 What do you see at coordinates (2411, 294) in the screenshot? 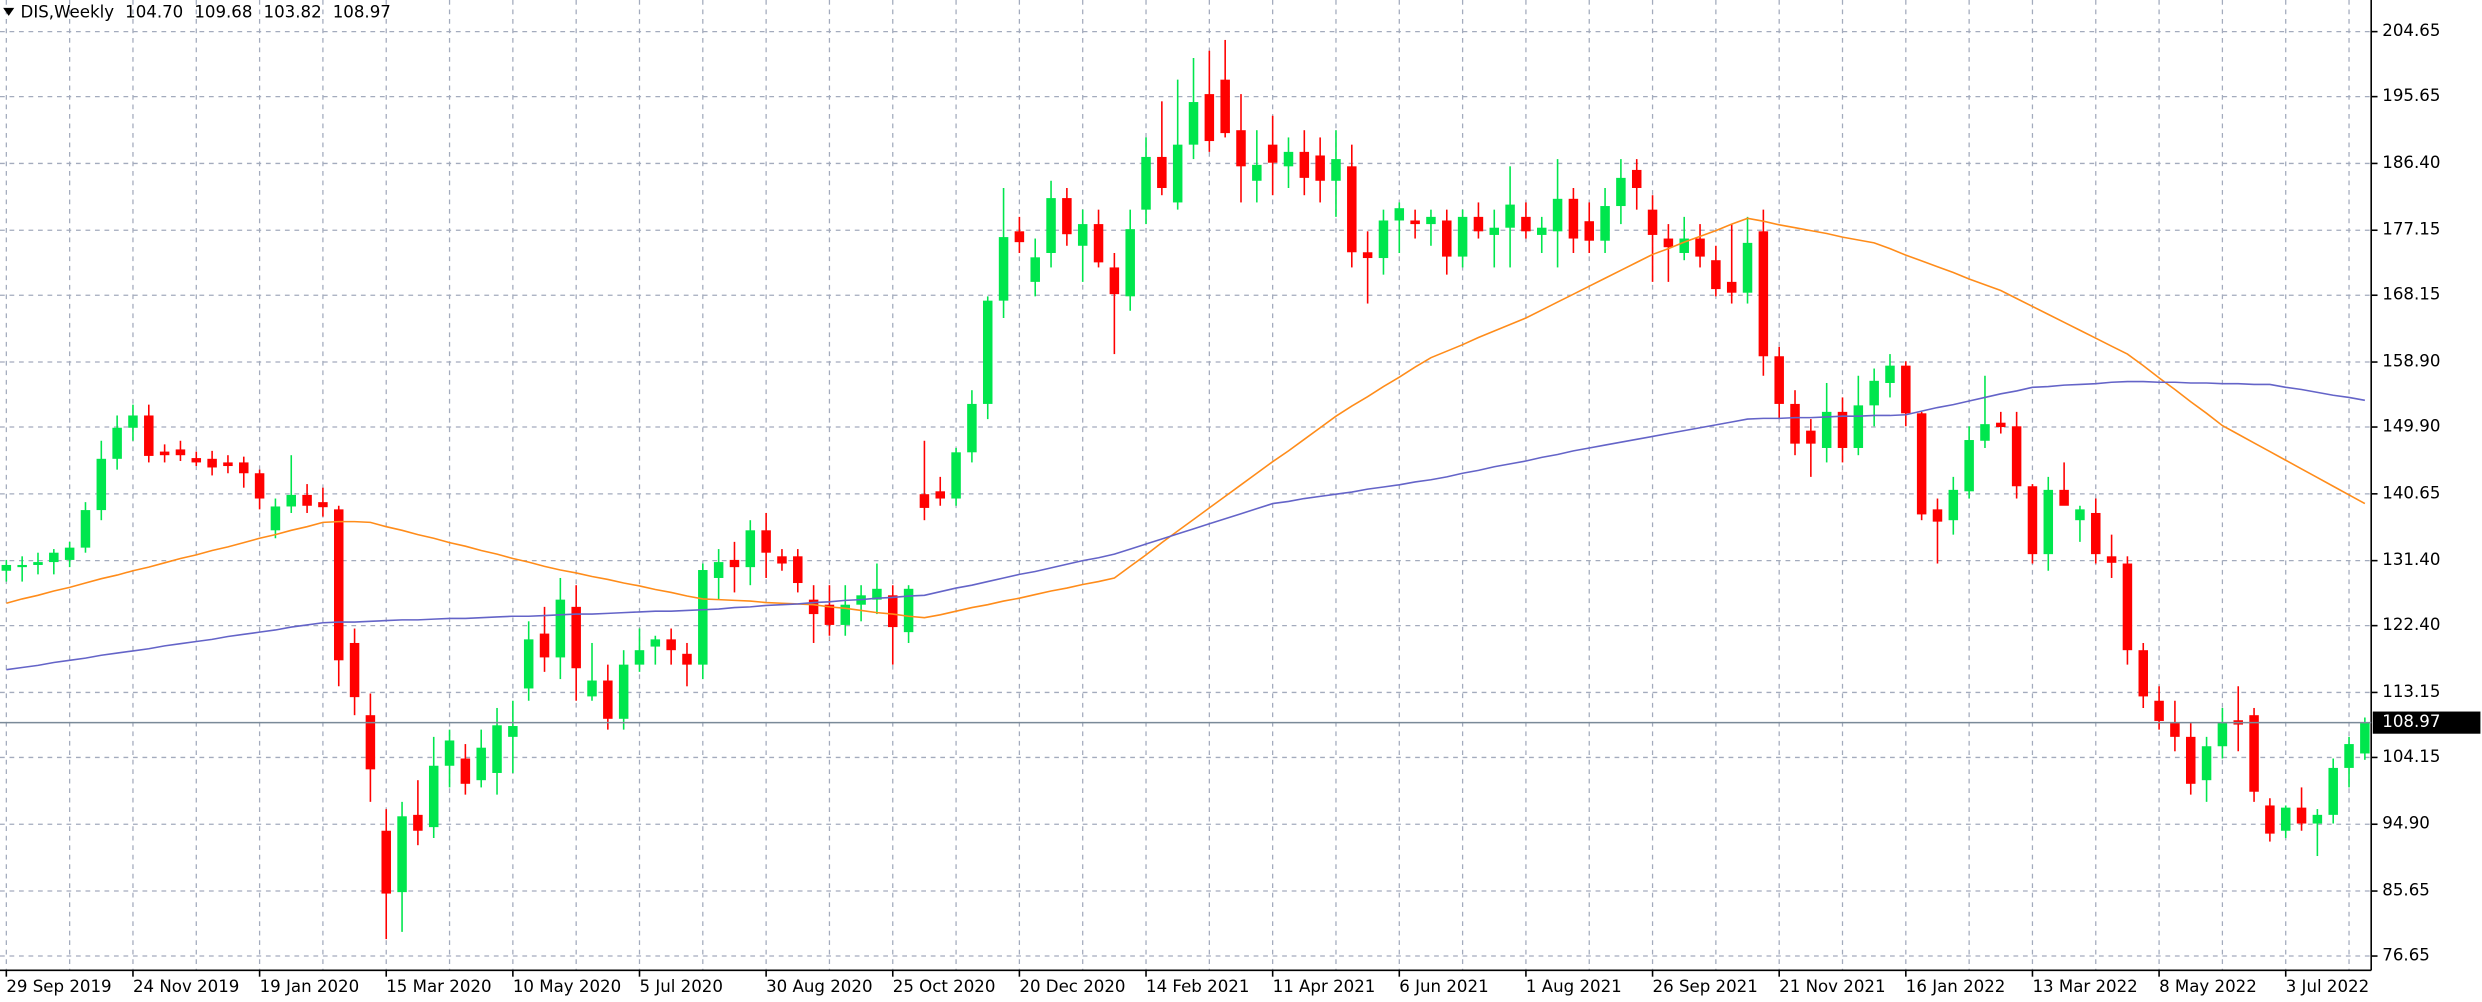
I see `y-tick-label: 168.15` at bounding box center [2411, 294].